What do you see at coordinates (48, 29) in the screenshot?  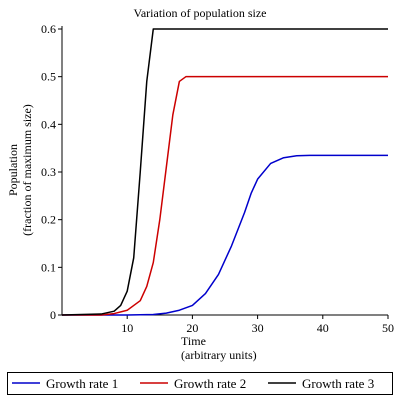 I see `y-tick-label: 0.6` at bounding box center [48, 29].